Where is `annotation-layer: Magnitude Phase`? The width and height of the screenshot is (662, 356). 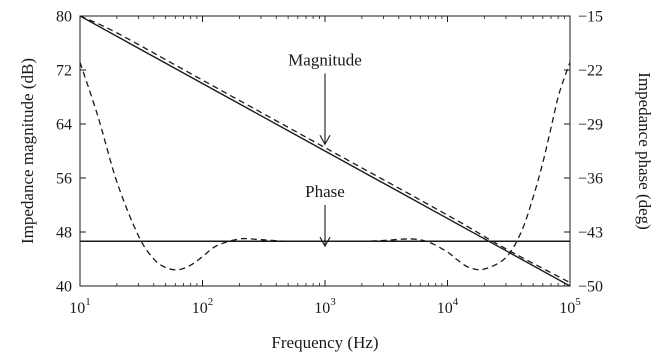 annotation-layer: Magnitude Phase is located at coordinates (325, 149).